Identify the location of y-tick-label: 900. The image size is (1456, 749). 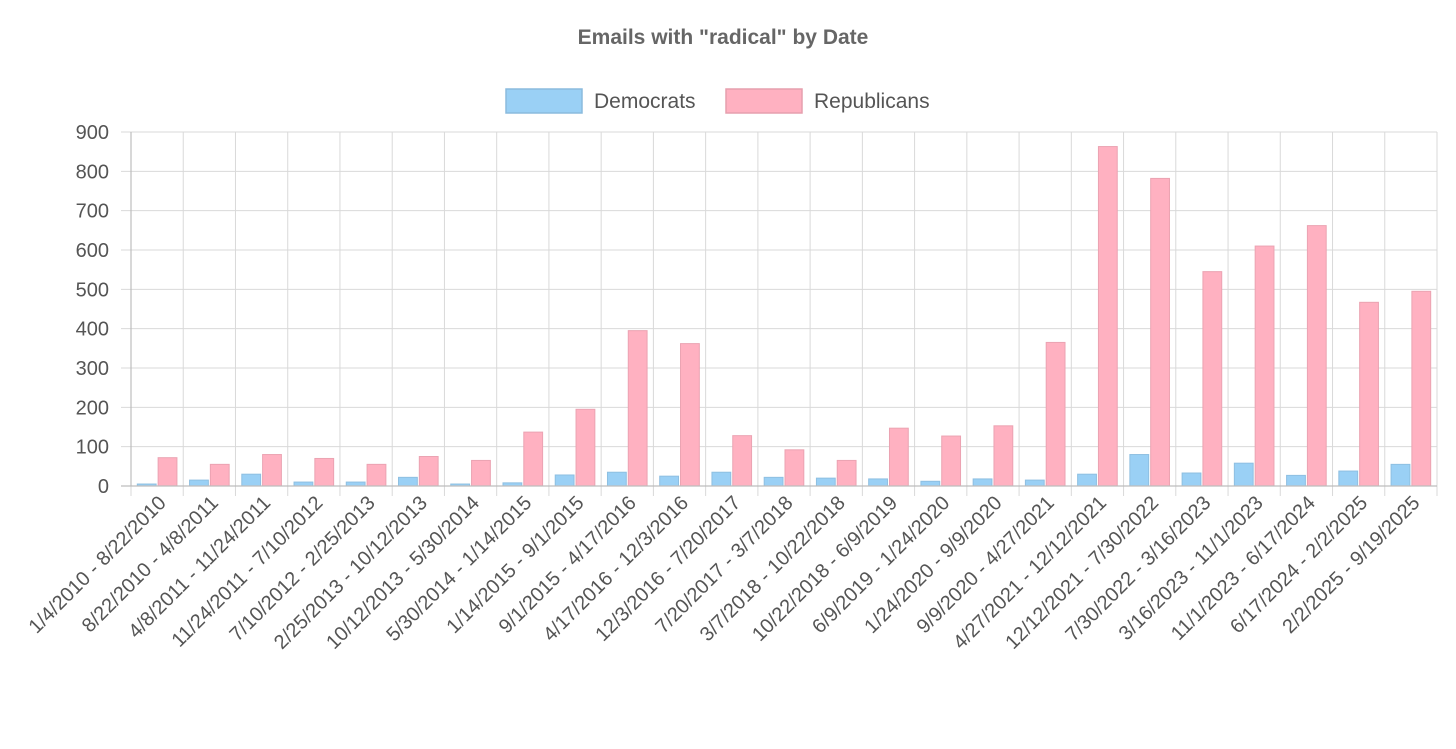
(92, 133).